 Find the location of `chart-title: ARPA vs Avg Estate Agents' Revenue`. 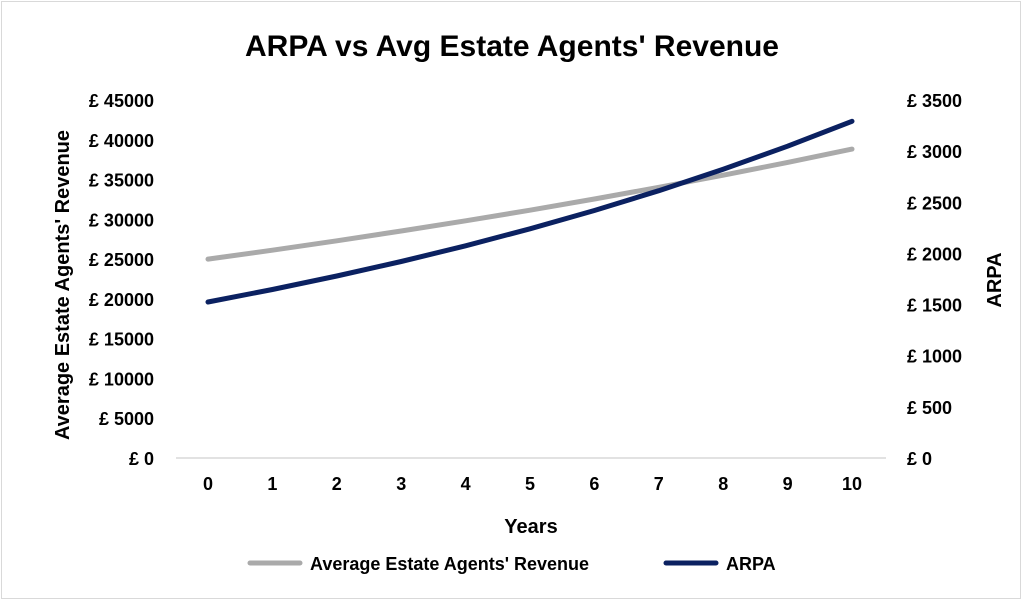

chart-title: ARPA vs Avg Estate Agents' Revenue is located at coordinates (512, 46).